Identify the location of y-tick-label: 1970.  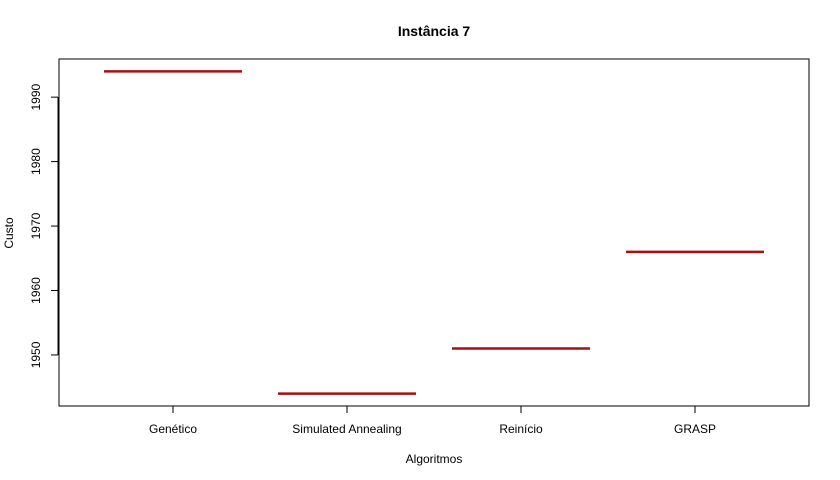
(36, 225).